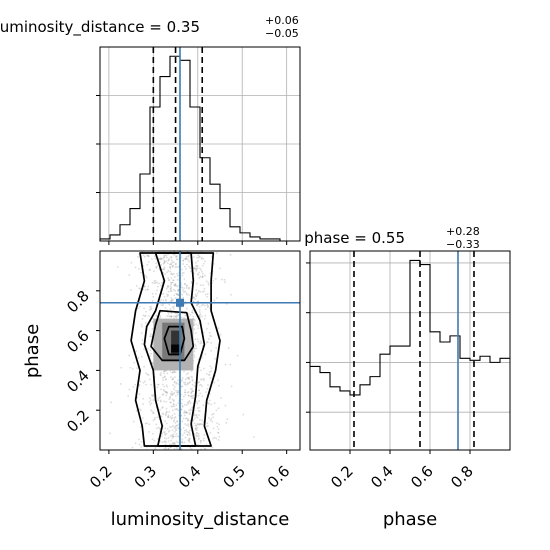  Describe the element at coordinates (354, 238) in the screenshot. I see `phase-hist-title: phase = 0.55` at that location.